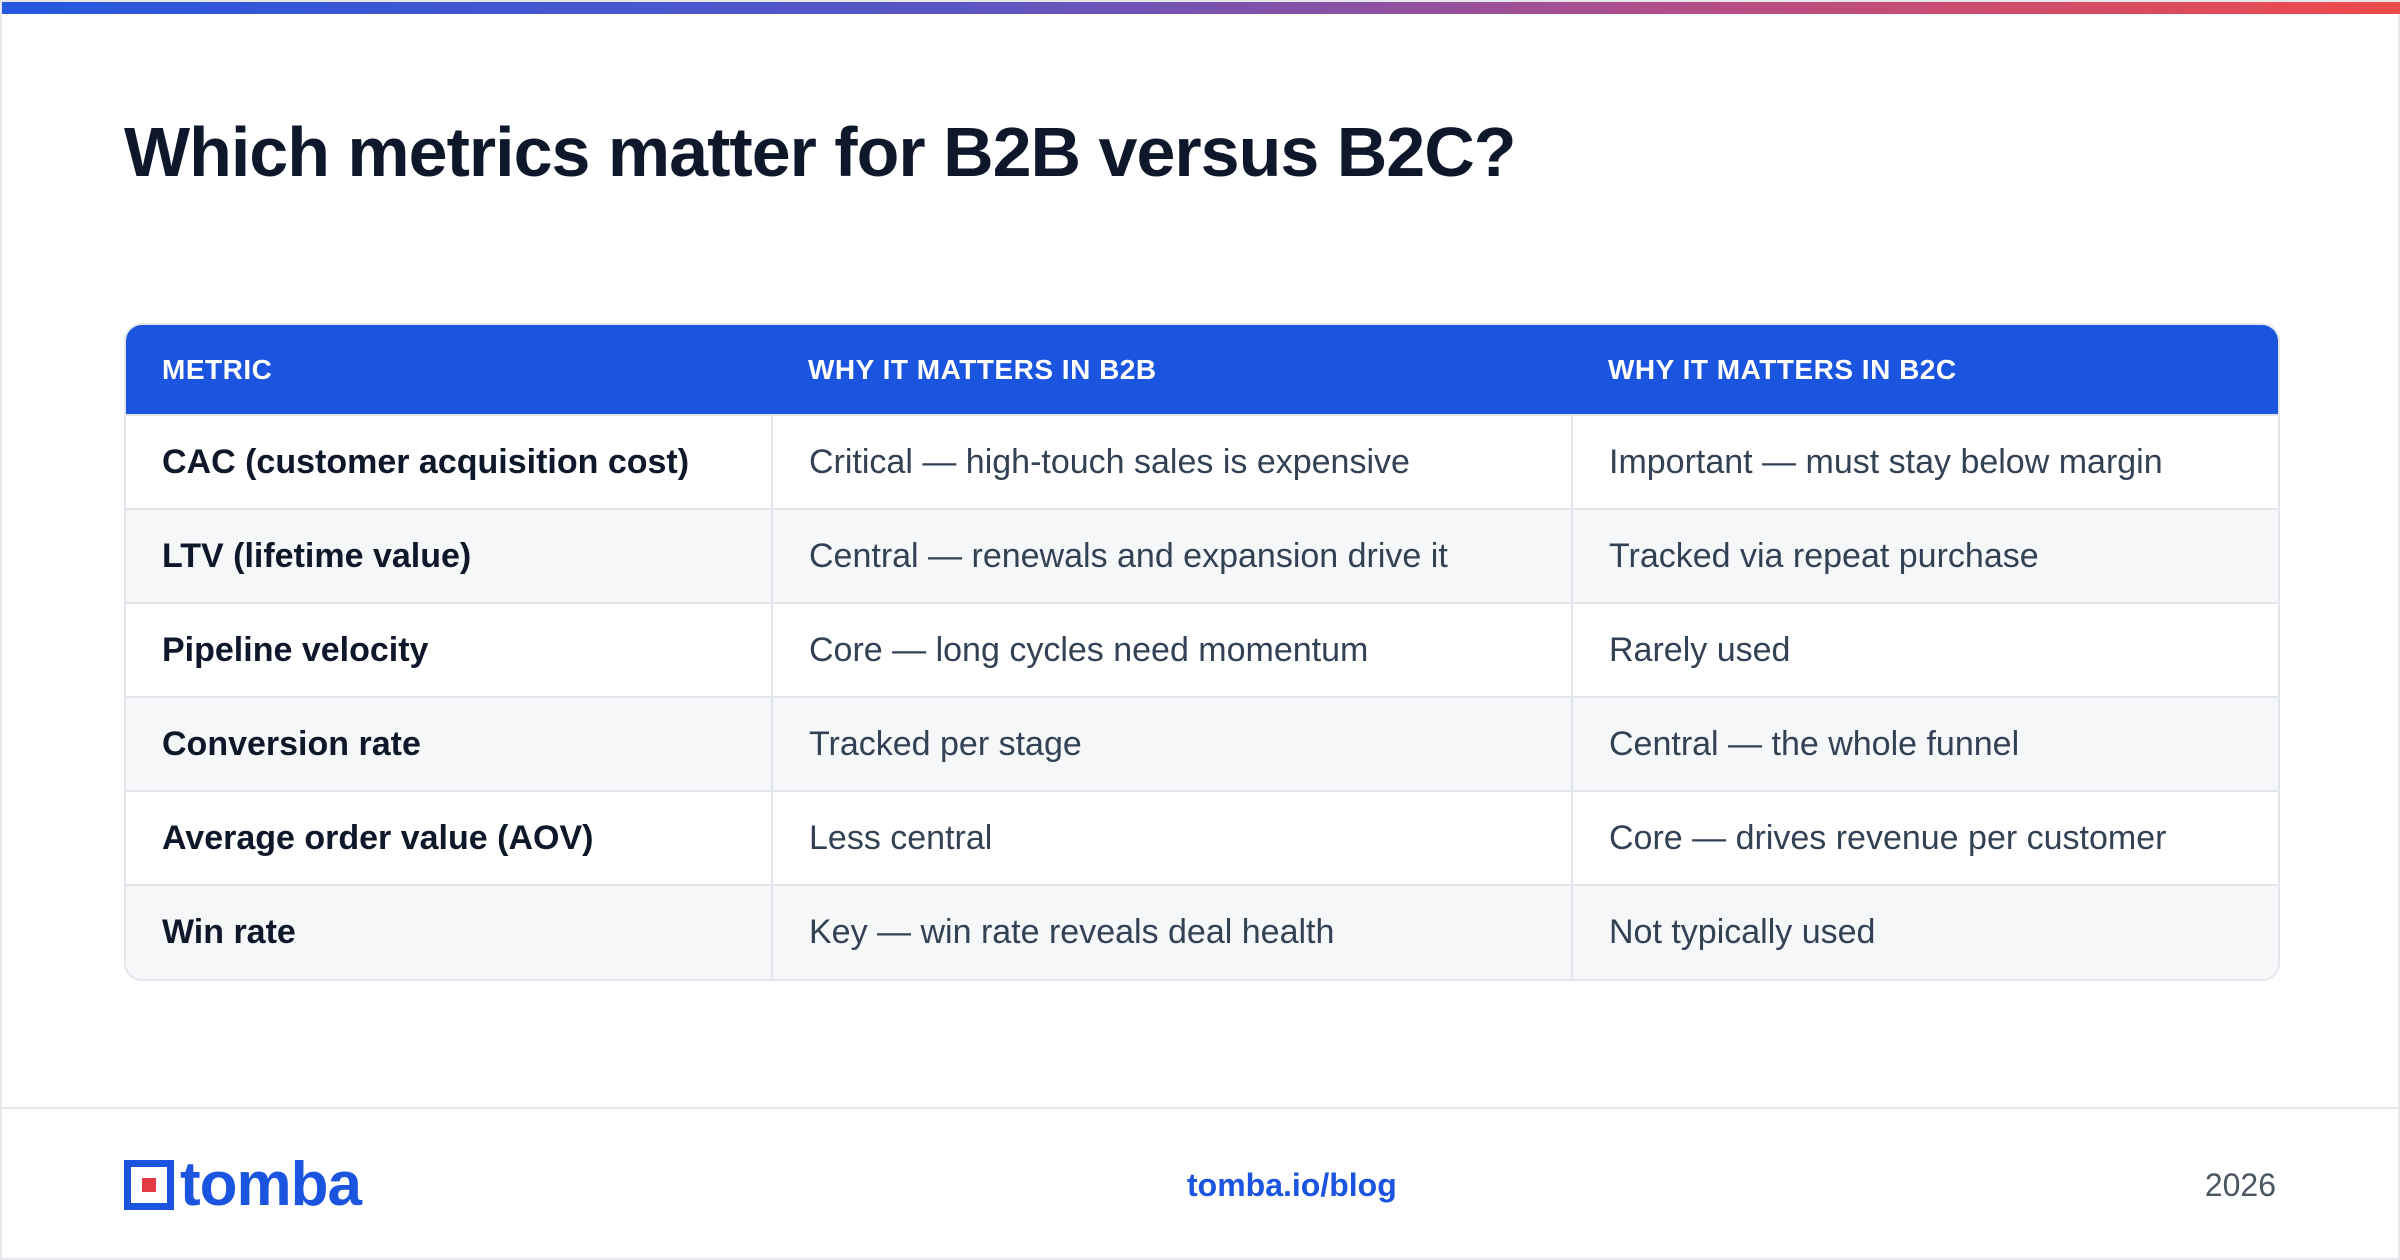 The width and height of the screenshot is (2400, 1260). I want to click on b2c-cell: Core — drives revenue per customer, so click(1924, 837).